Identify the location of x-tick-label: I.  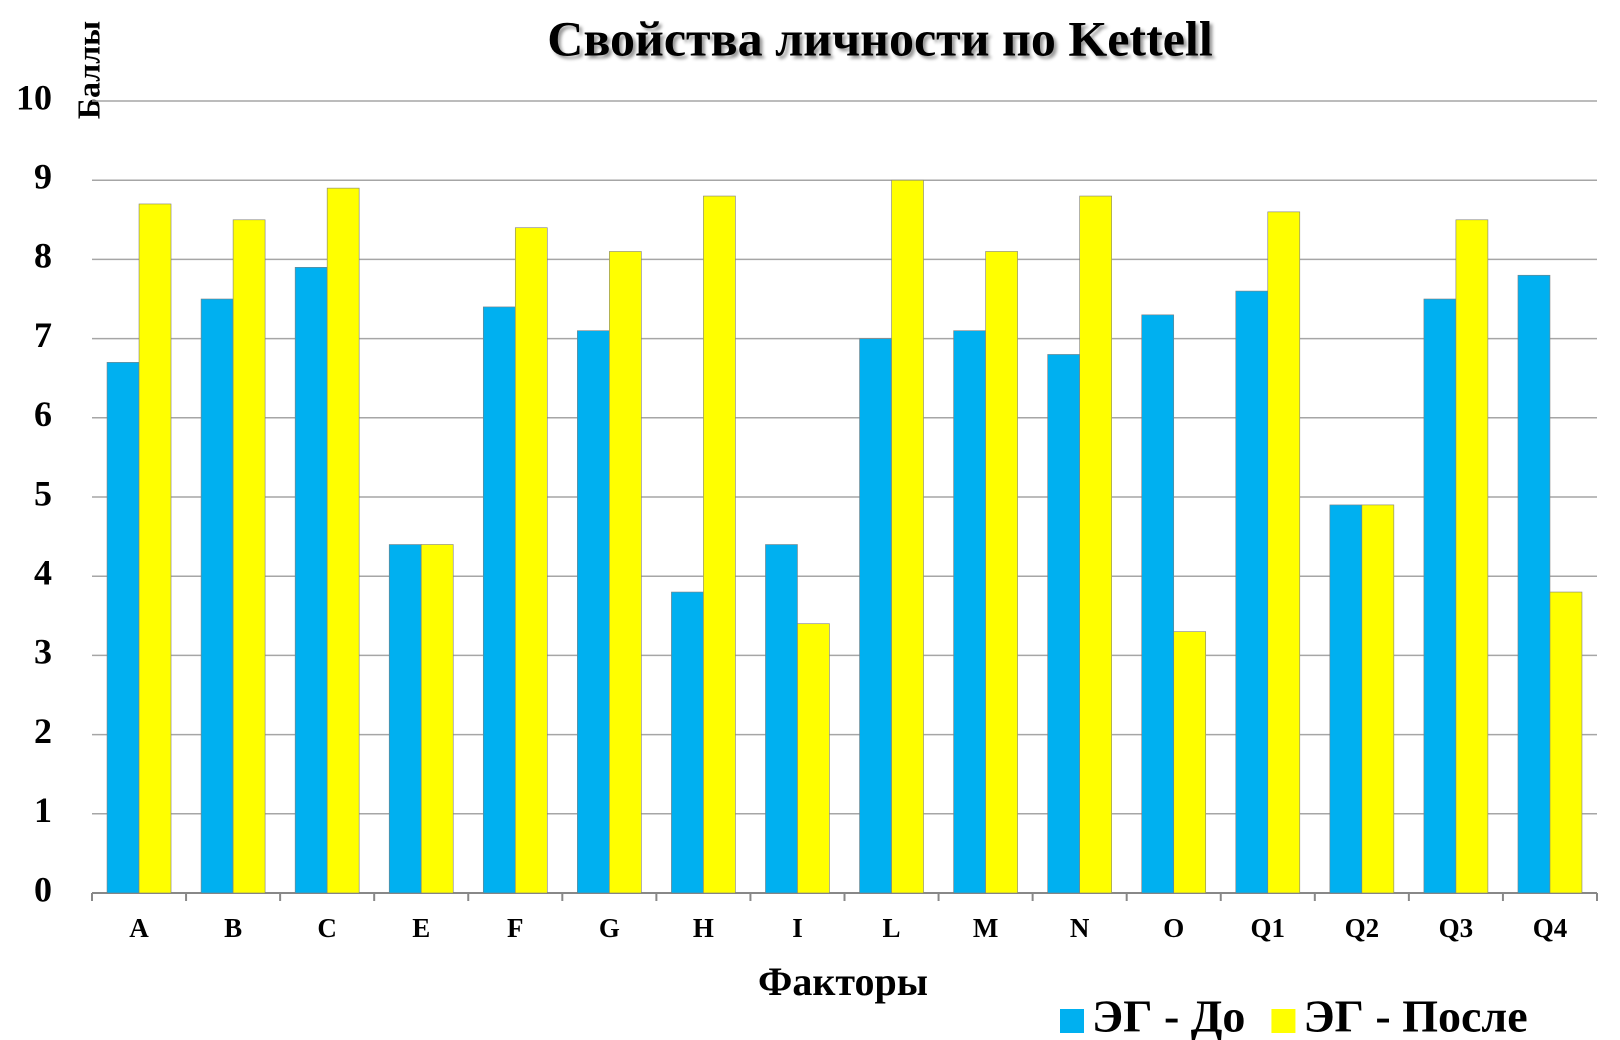
(797, 928).